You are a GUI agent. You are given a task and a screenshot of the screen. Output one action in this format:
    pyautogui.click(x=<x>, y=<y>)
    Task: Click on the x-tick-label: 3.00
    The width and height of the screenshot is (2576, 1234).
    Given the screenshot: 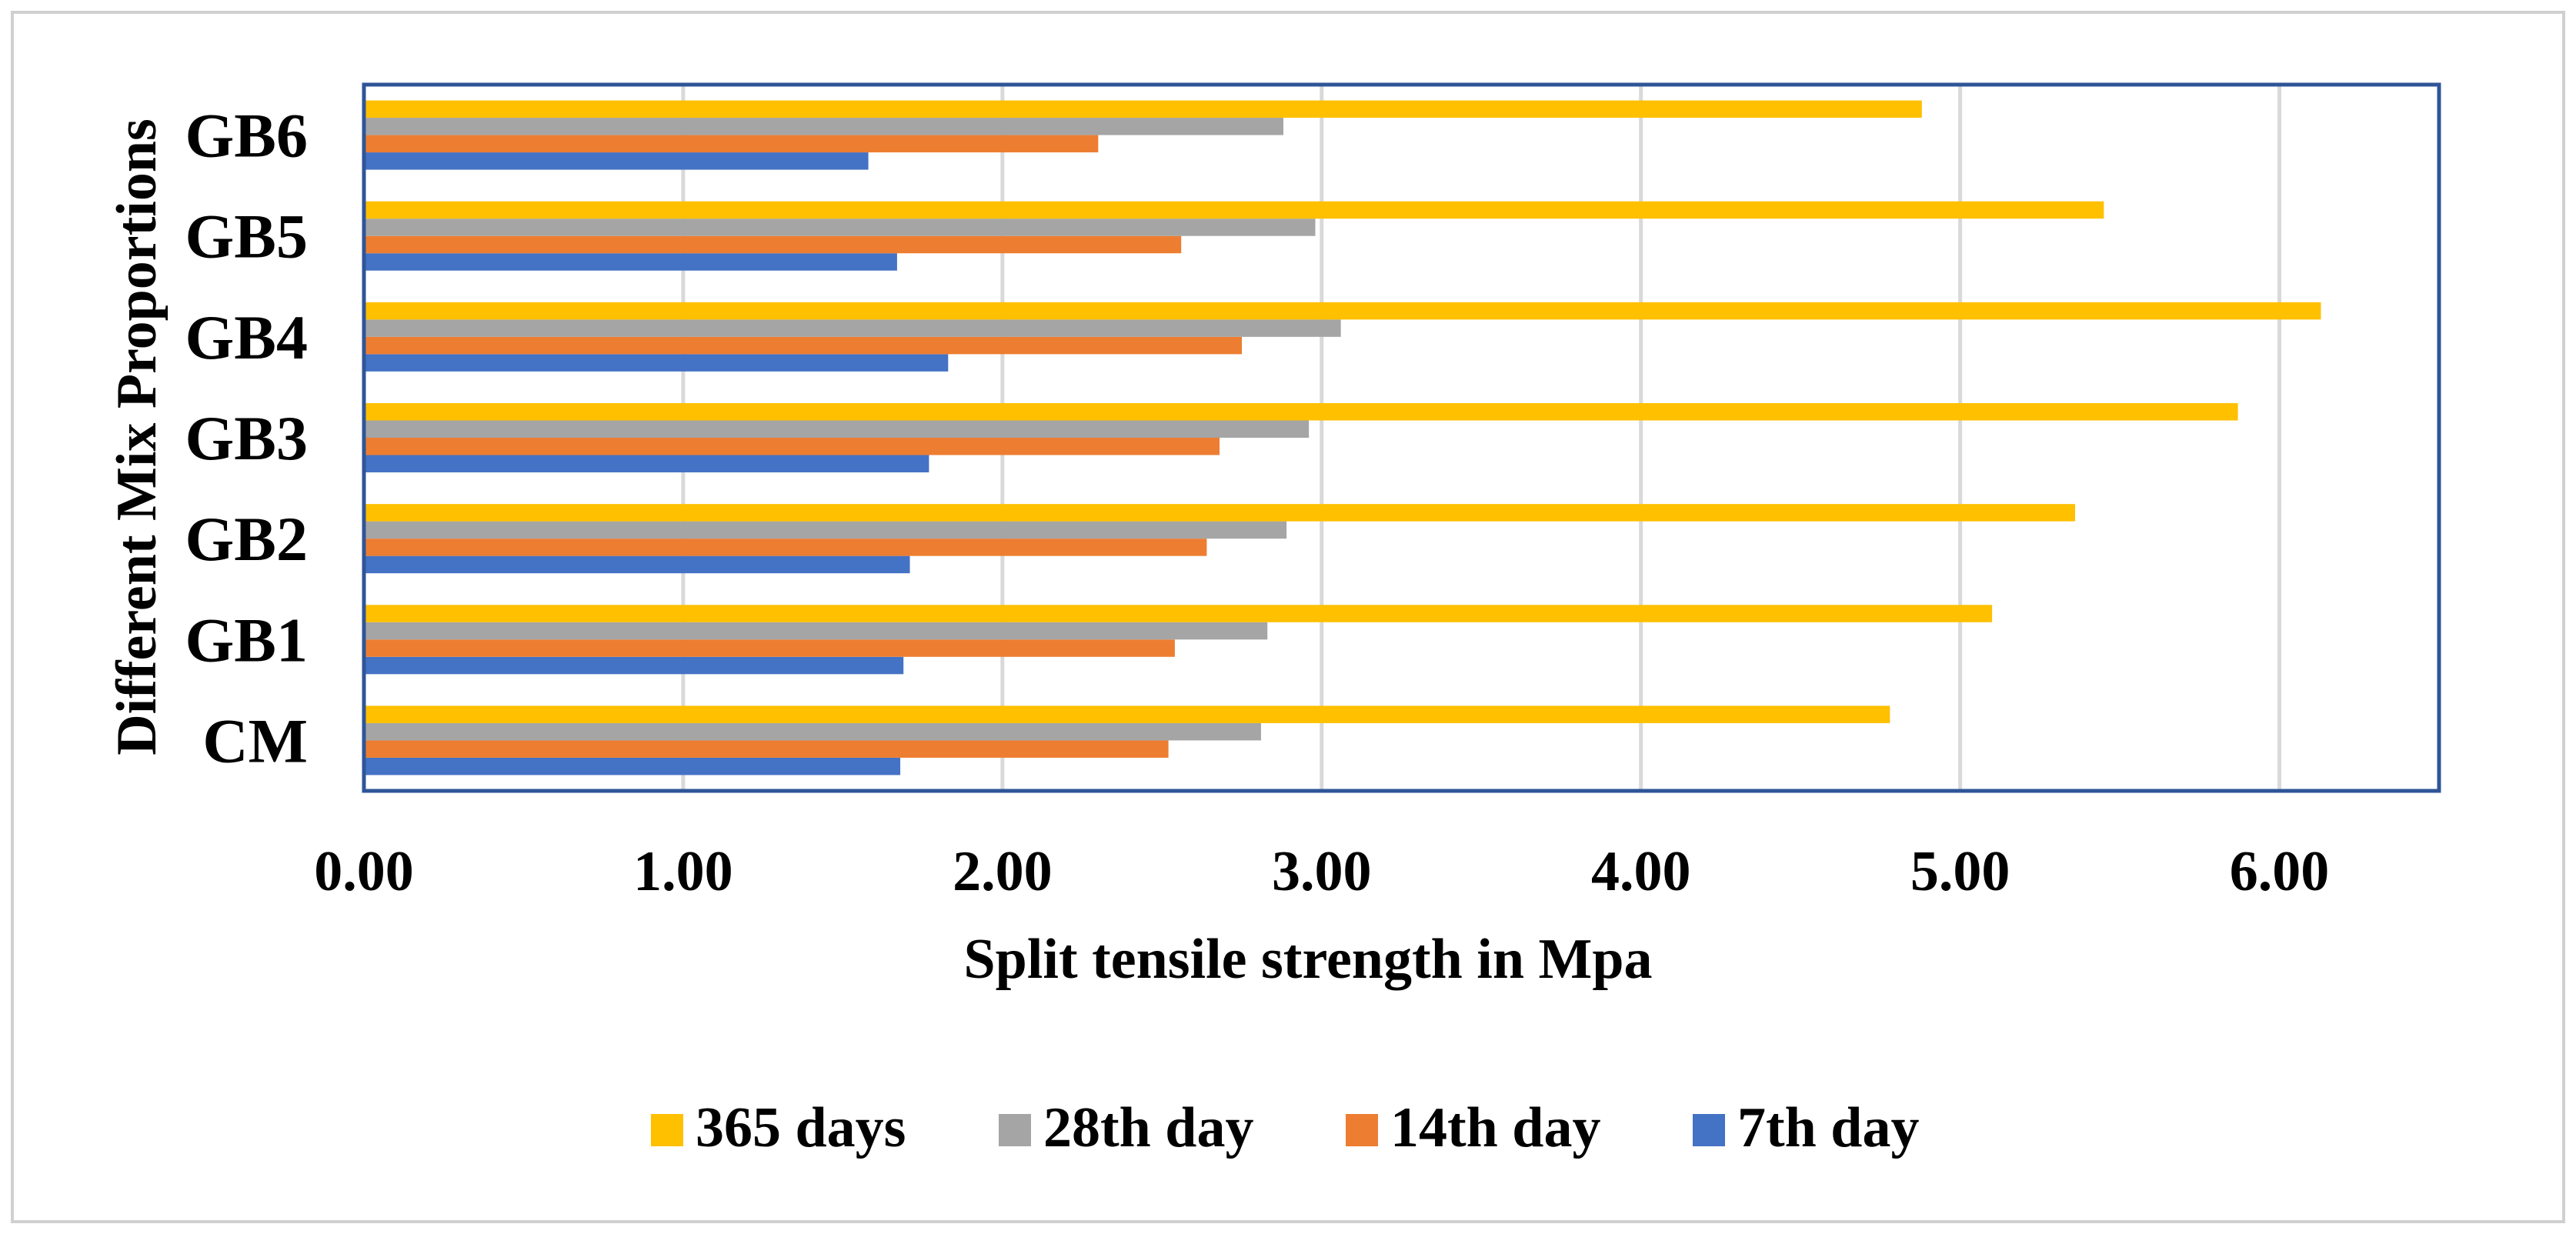 What is the action you would take?
    pyautogui.click(x=1322, y=871)
    